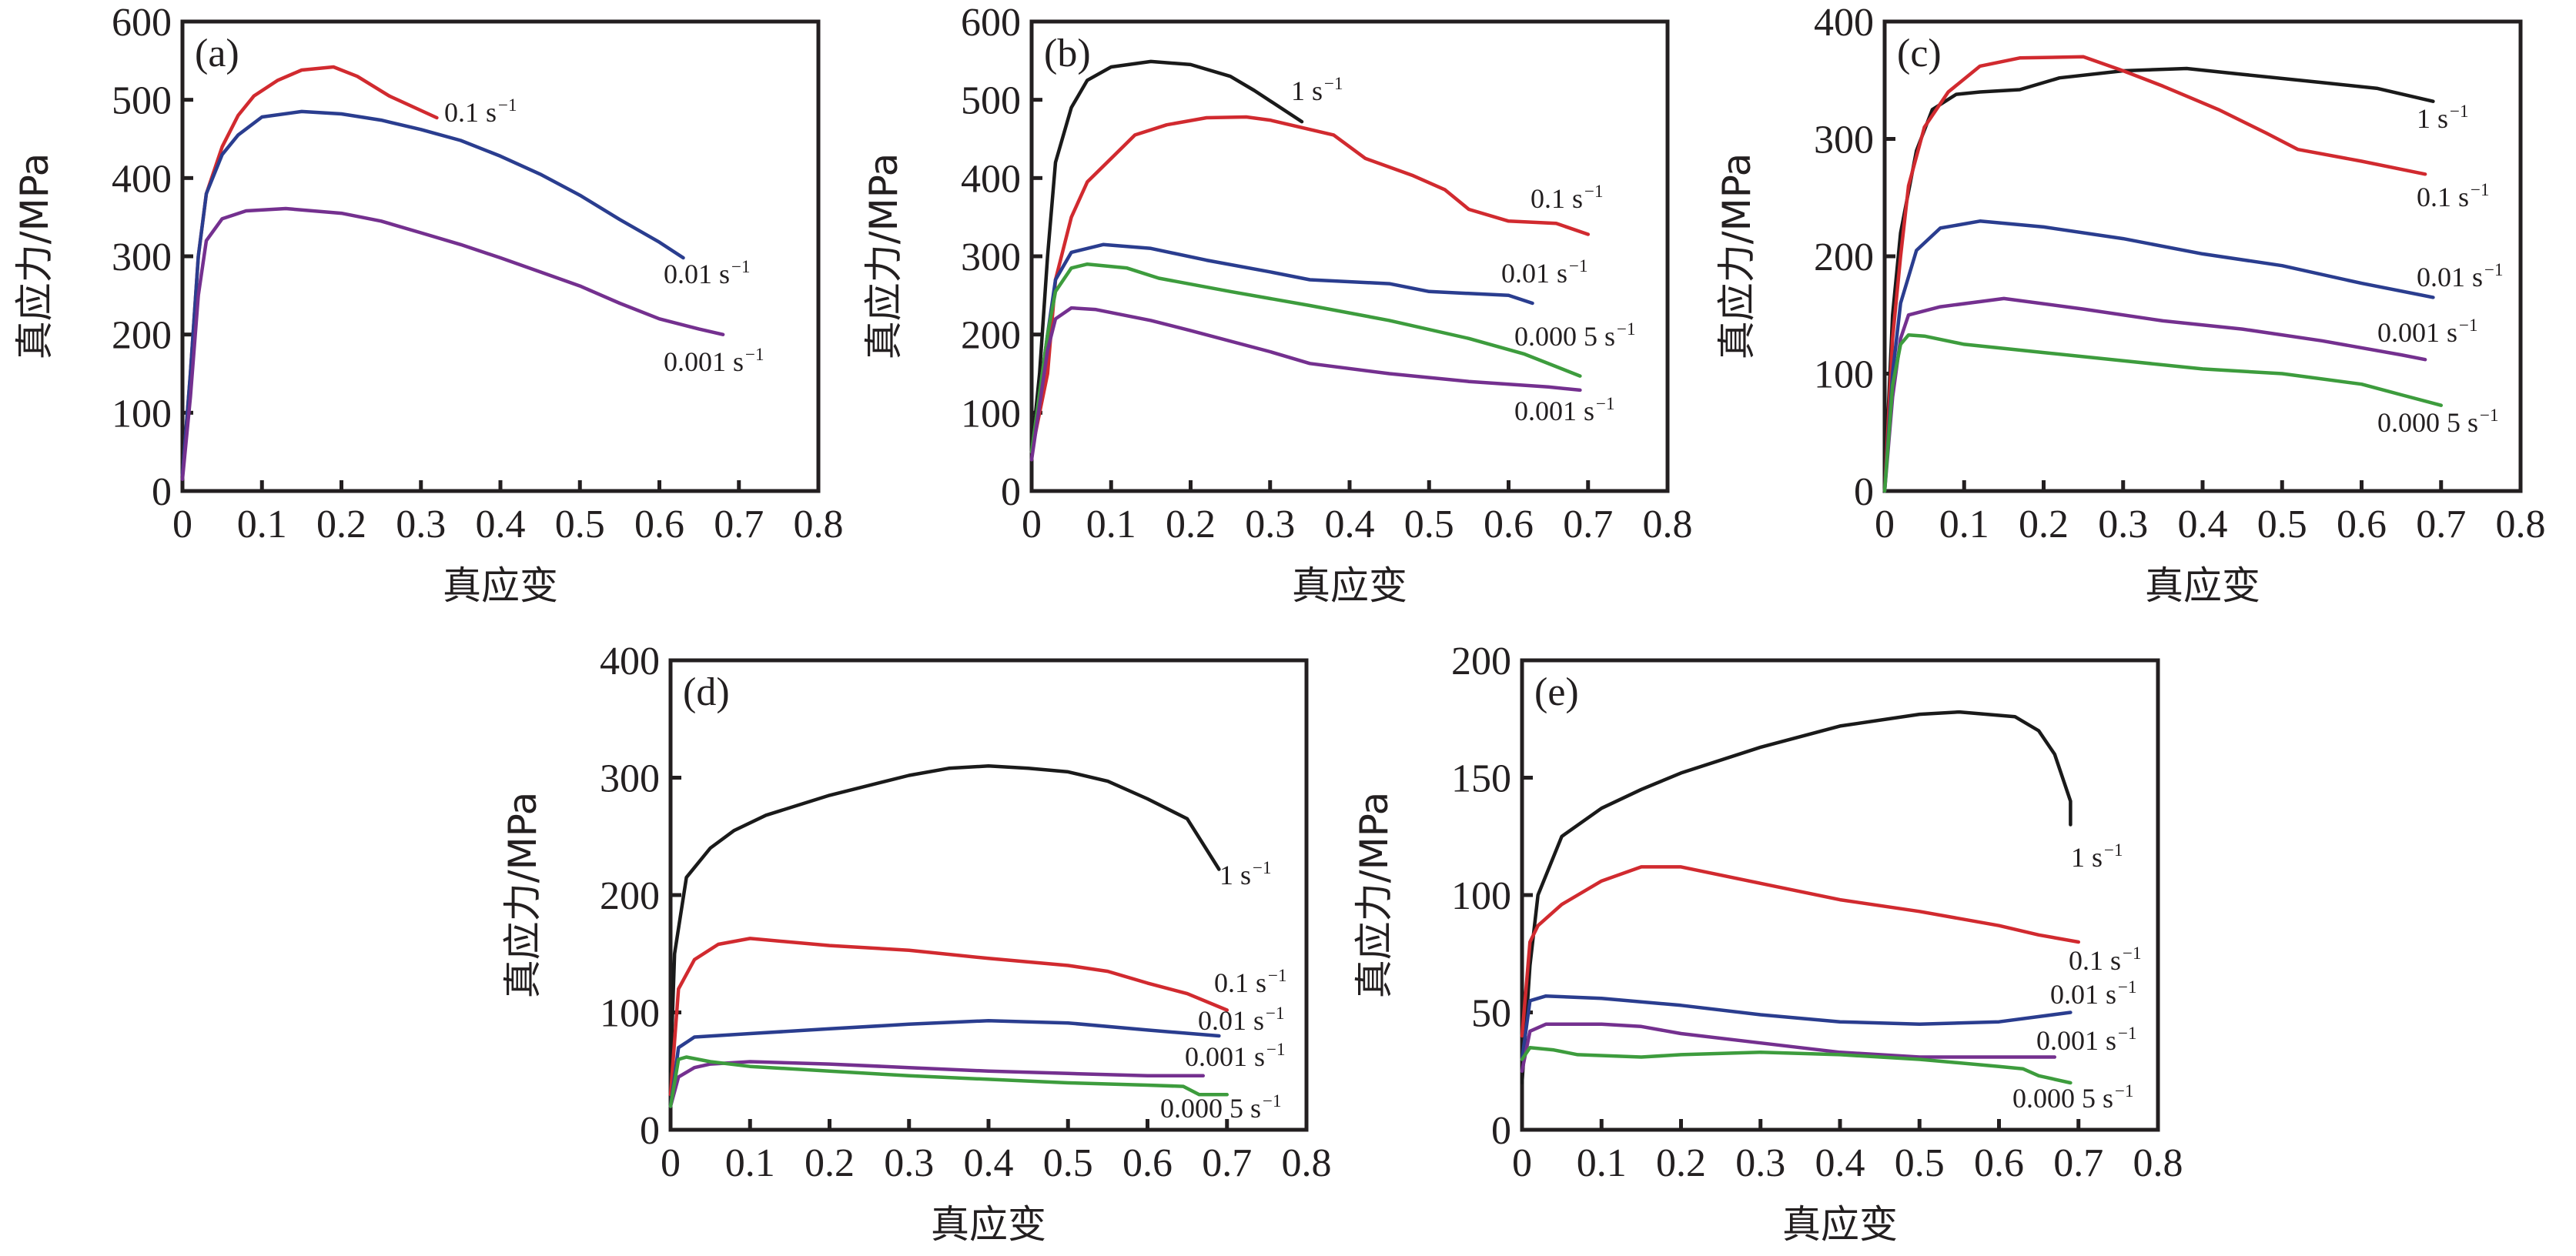  What do you see at coordinates (1491, 1014) in the screenshot?
I see `y-tick-label: 50` at bounding box center [1491, 1014].